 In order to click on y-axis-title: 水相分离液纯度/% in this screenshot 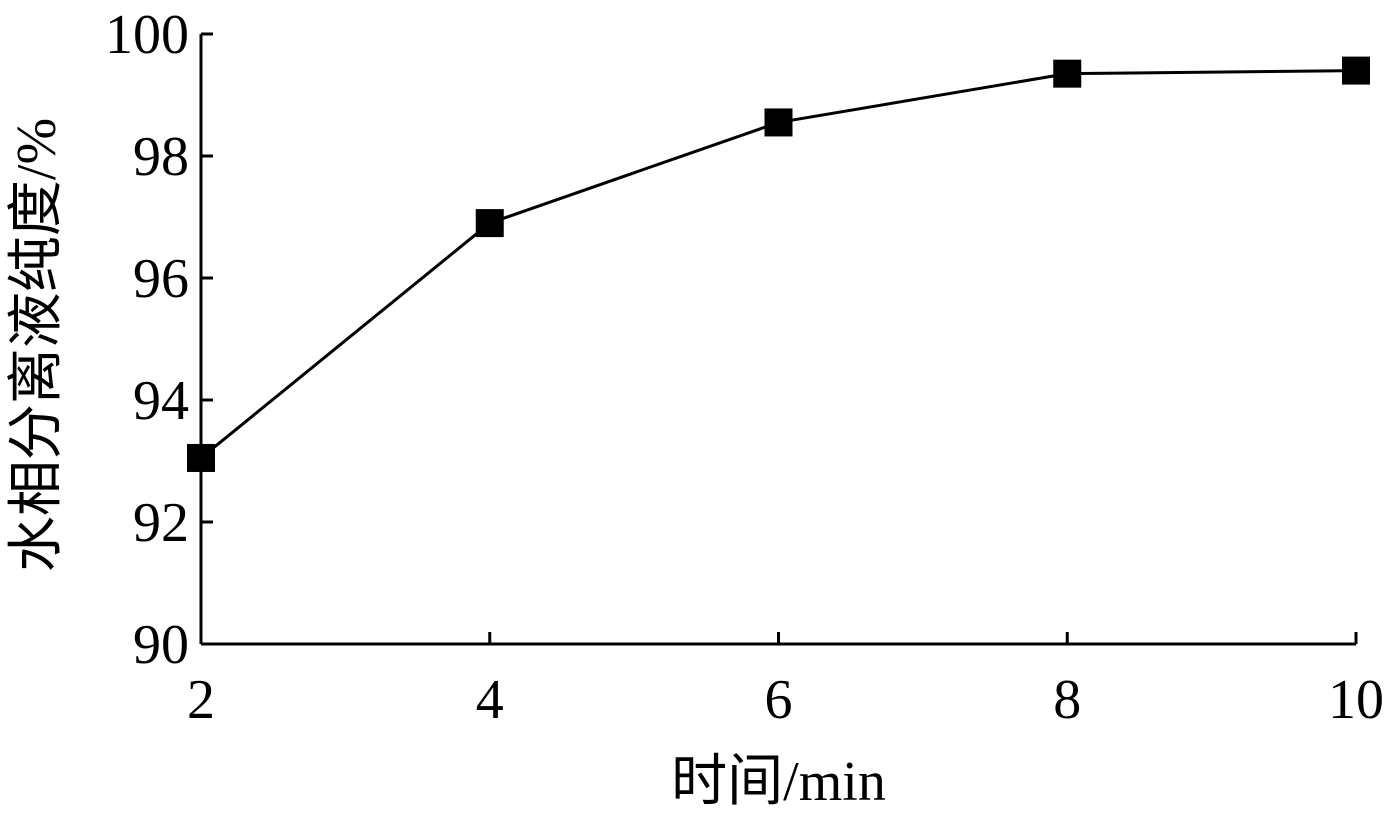, I will do `click(37, 345)`.